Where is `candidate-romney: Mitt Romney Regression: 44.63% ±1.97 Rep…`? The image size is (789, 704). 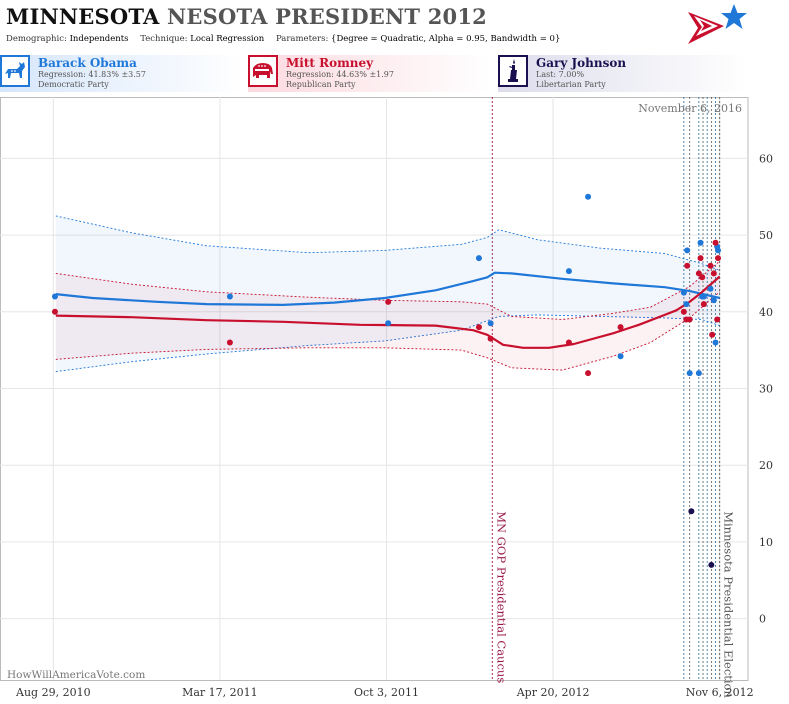 candidate-romney: Mitt Romney Regression: 44.63% ±1.97 Rep… is located at coordinates (370, 73).